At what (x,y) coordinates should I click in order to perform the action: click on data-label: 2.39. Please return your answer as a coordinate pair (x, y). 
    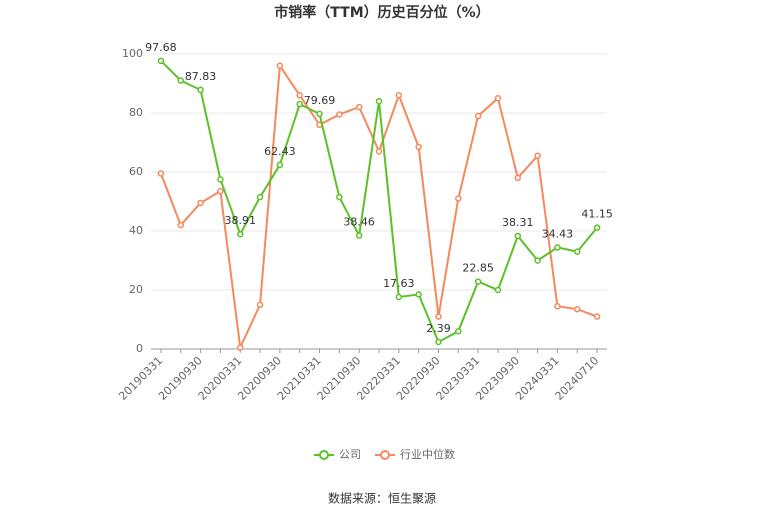
    Looking at the image, I should click on (438, 328).